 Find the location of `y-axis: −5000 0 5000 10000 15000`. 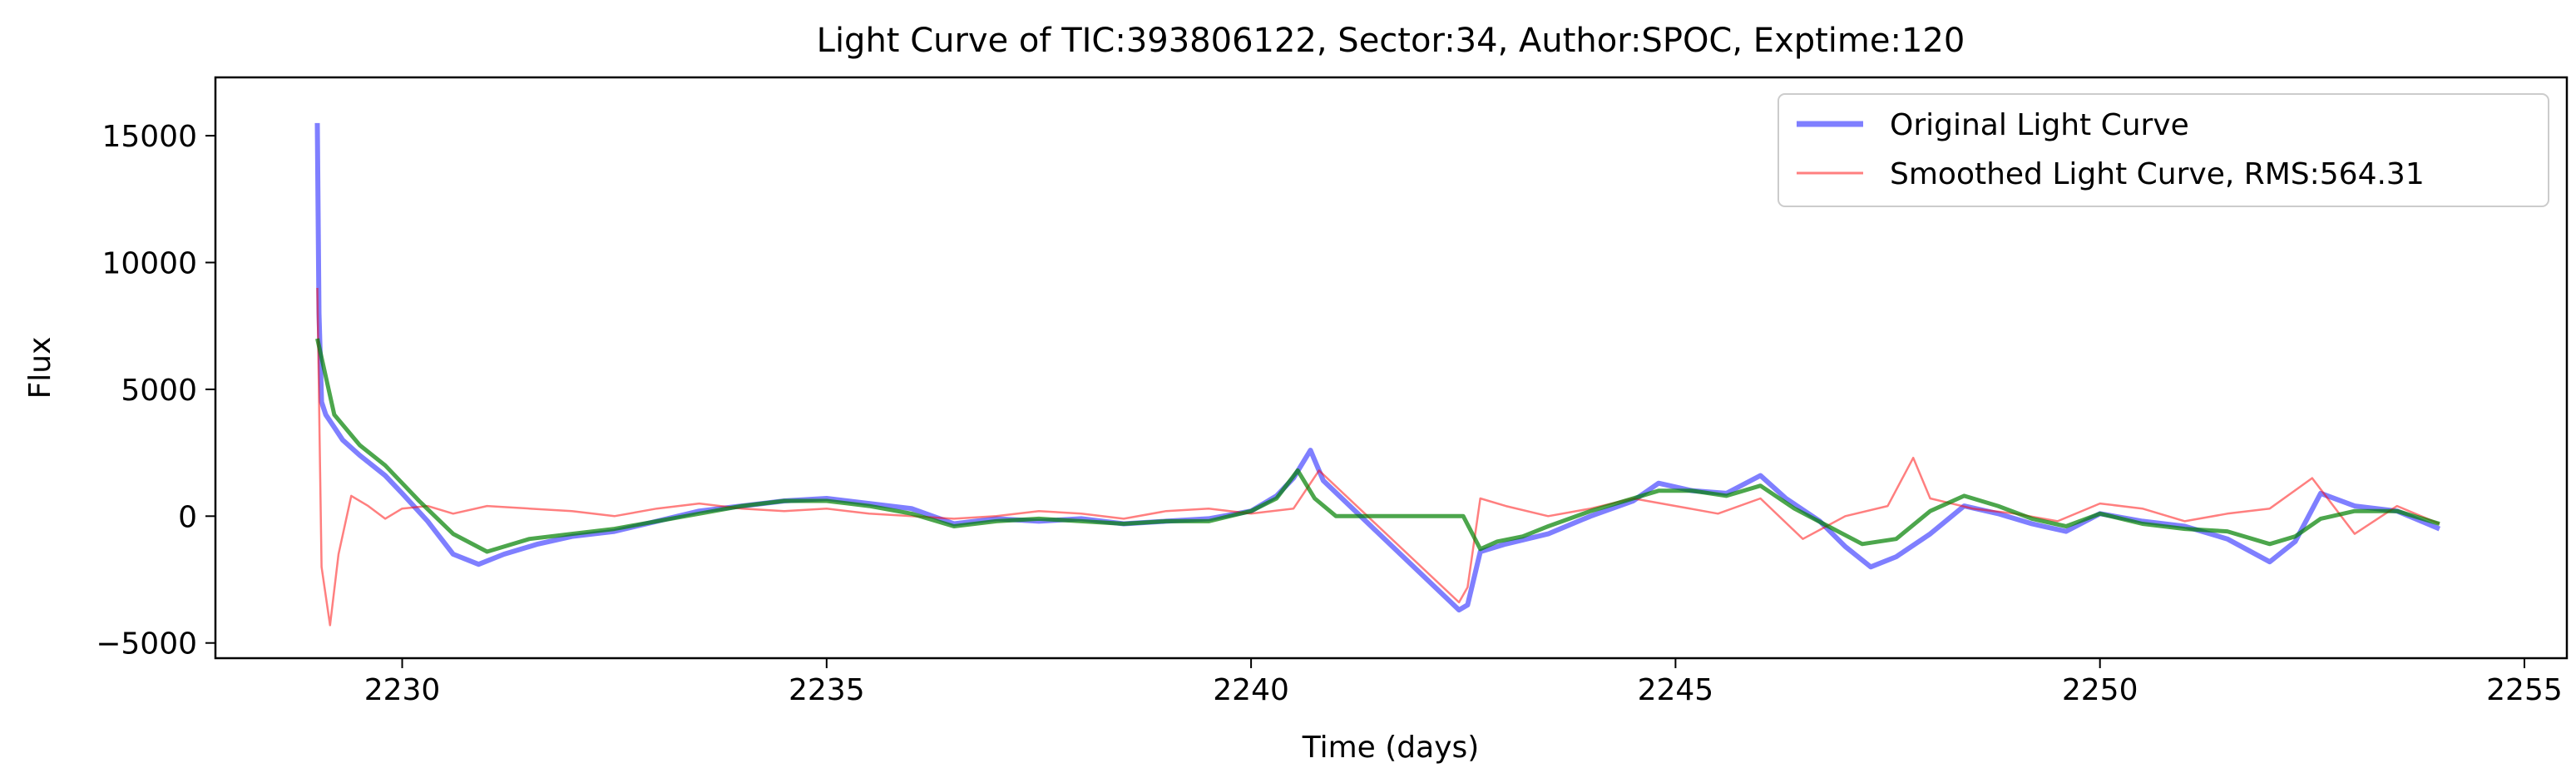

y-axis: −5000 0 5000 10000 15000 is located at coordinates (155, 391).